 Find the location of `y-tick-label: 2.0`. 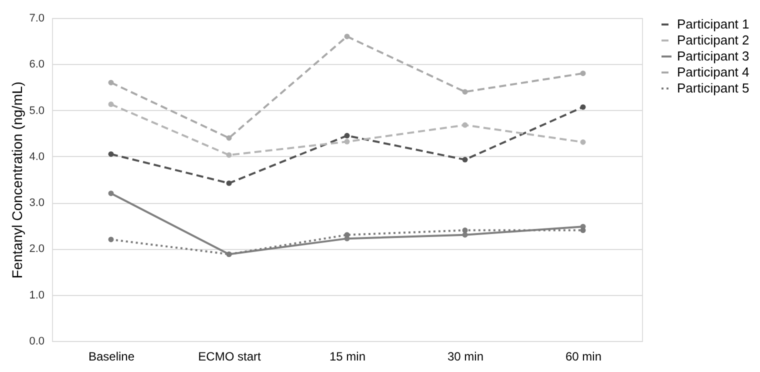

y-tick-label: 2.0 is located at coordinates (36, 249).